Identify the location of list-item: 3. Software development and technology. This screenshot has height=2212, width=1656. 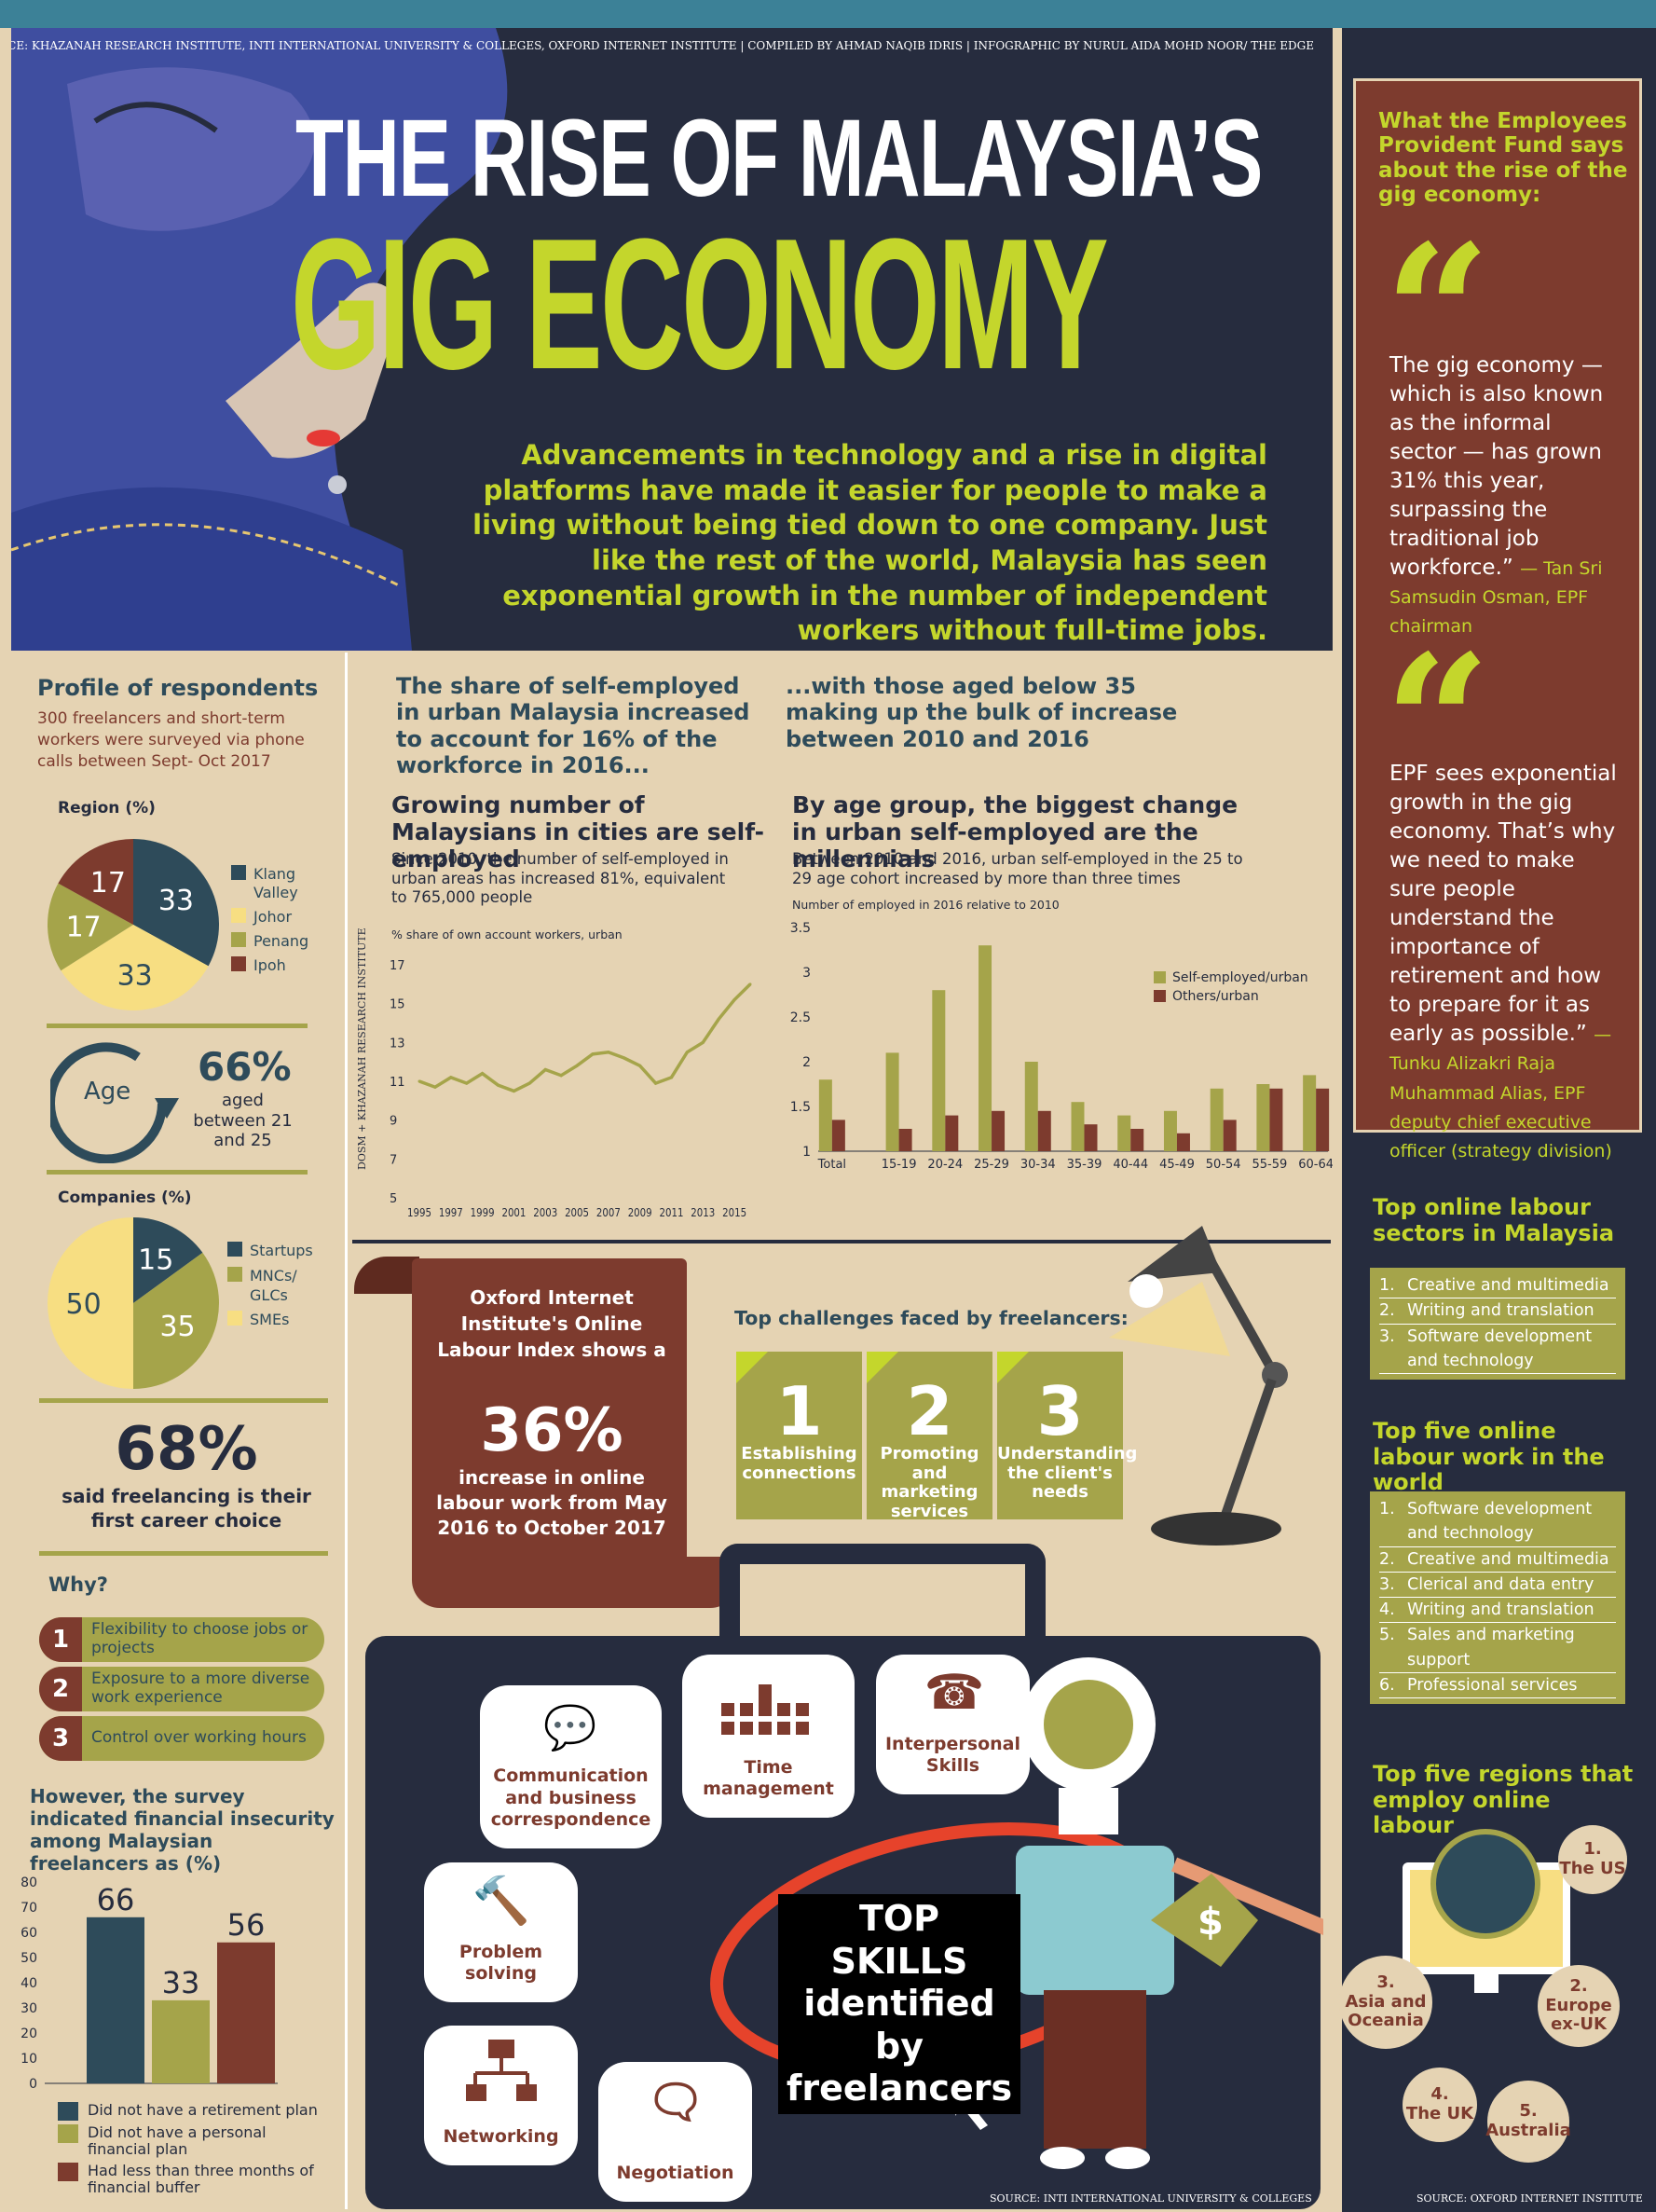
(1497, 1349).